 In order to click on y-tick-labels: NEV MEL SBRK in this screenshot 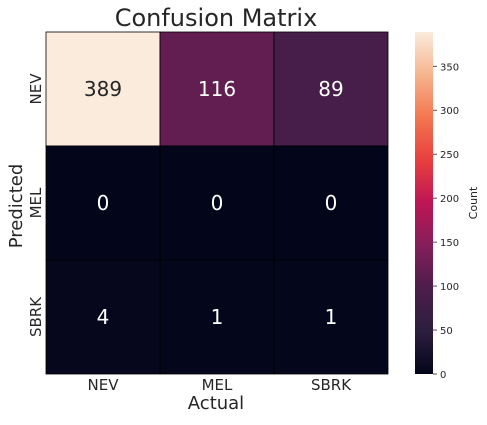, I will do `click(36, 205)`.